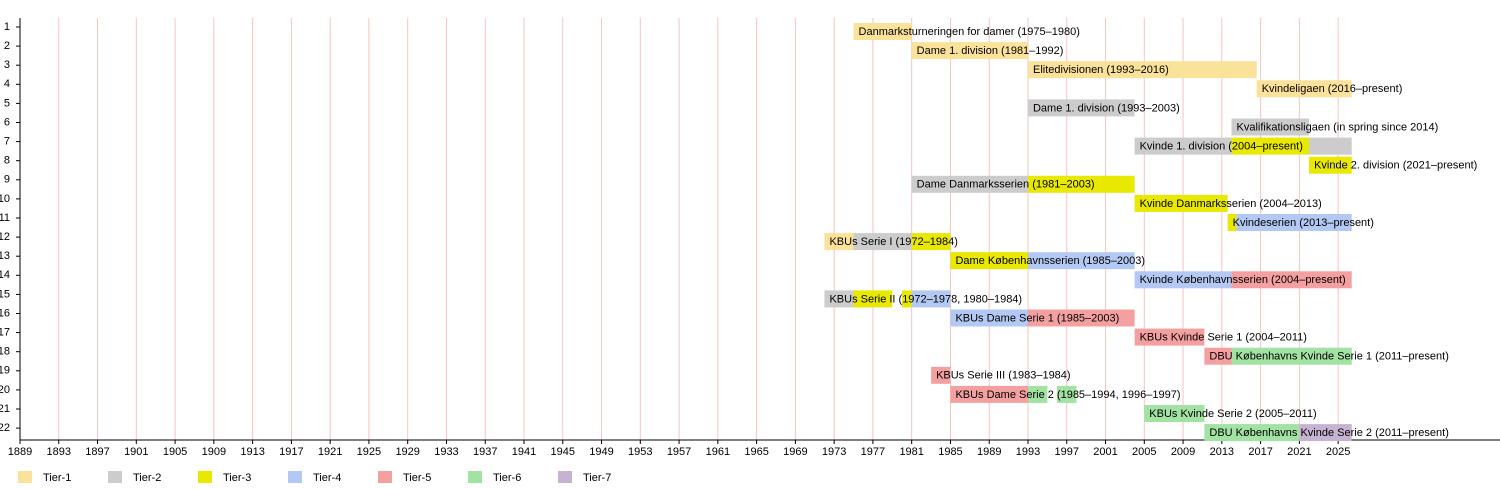  What do you see at coordinates (7, 161) in the screenshot?
I see `row-number: 8` at bounding box center [7, 161].